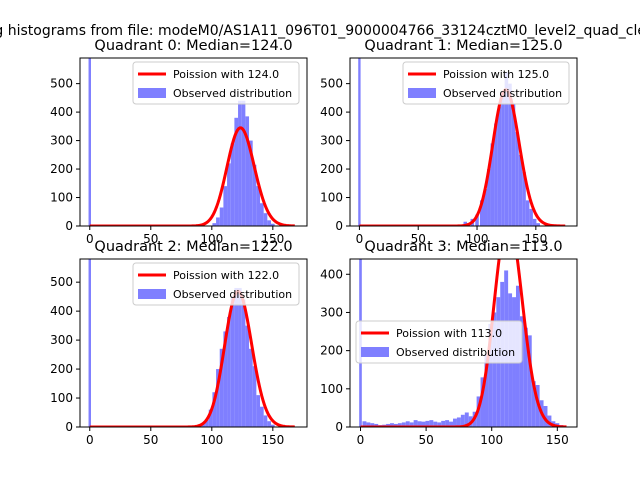  What do you see at coordinates (486, 83) in the screenshot?
I see `legend: Poission with 125.0 Observed distribution` at bounding box center [486, 83].